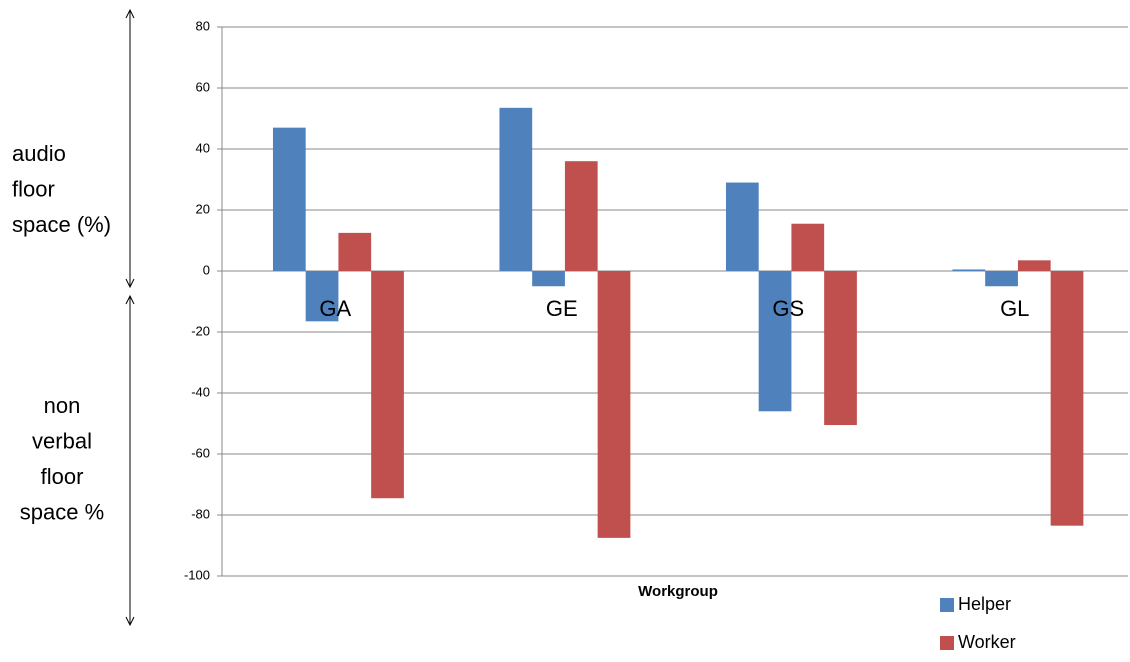  I want to click on y-annotation: audio, so click(39, 153).